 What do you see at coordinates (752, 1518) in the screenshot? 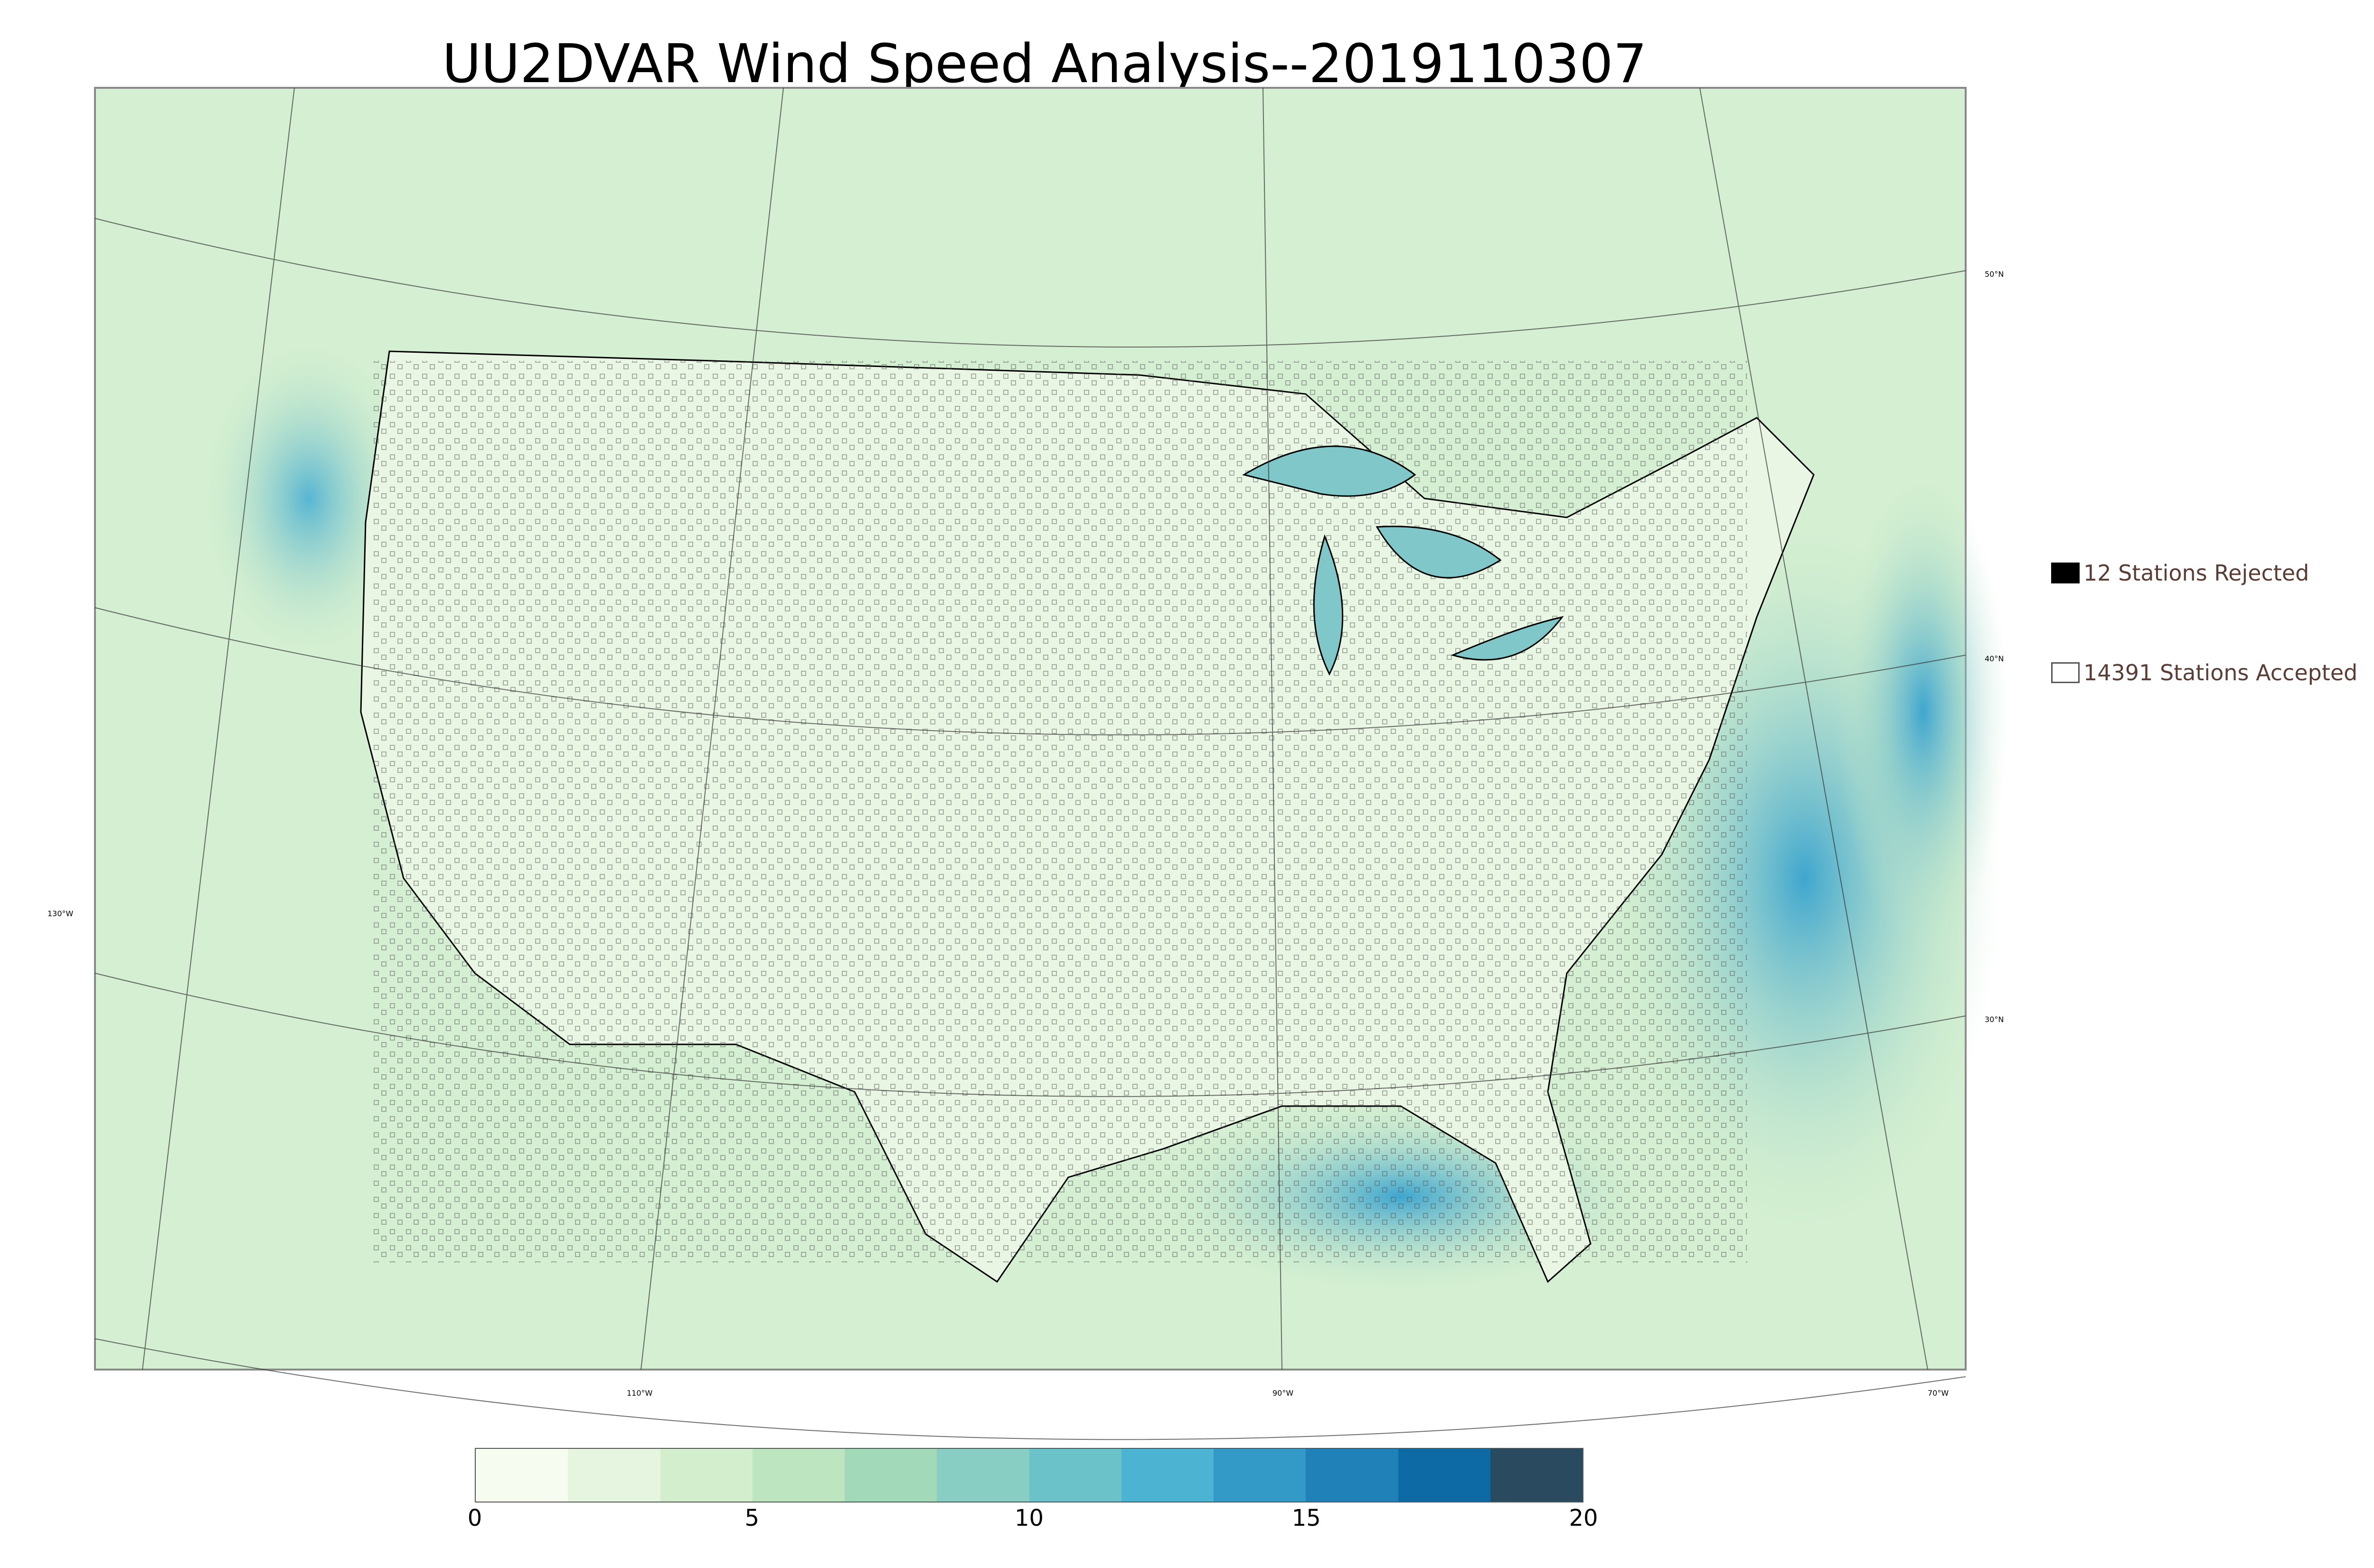
I see `colorbar-tick-label: 5` at bounding box center [752, 1518].